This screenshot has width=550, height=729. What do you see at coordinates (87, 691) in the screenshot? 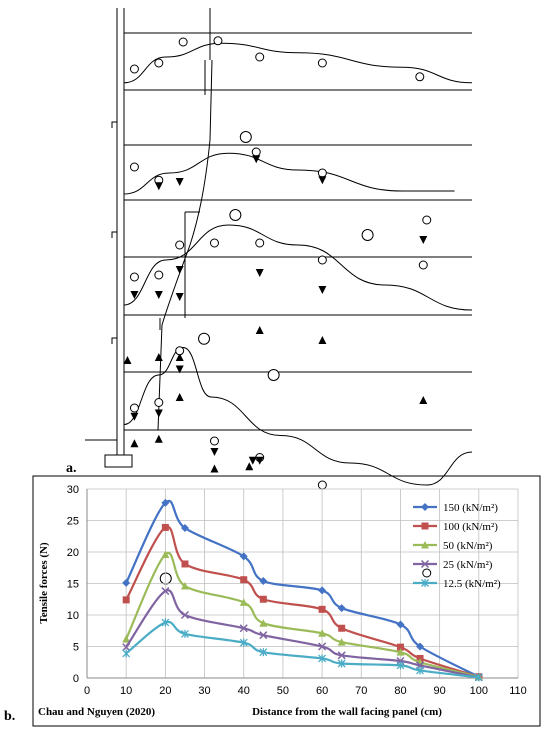
I see `x-tick-label: 0` at bounding box center [87, 691].